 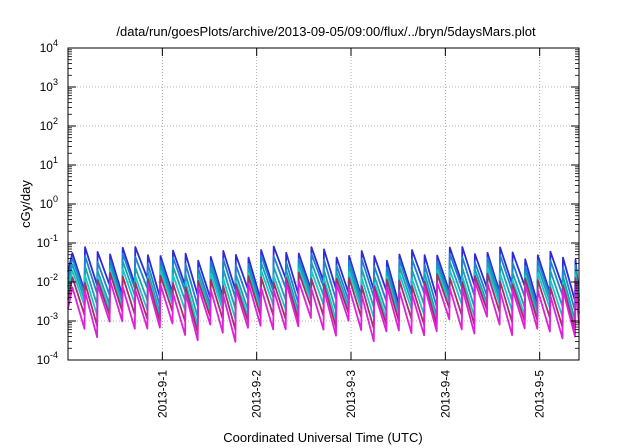 I want to click on y-tick-label: 10⁻¹, so click(x=47, y=241).